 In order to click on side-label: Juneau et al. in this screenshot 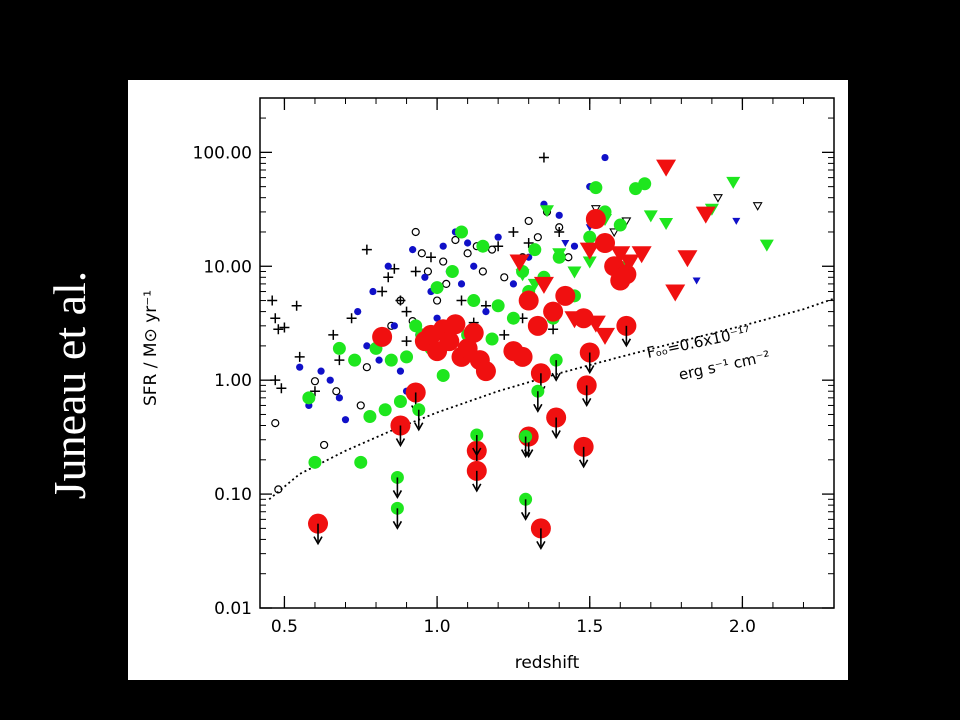, I will do `click(69, 385)`.